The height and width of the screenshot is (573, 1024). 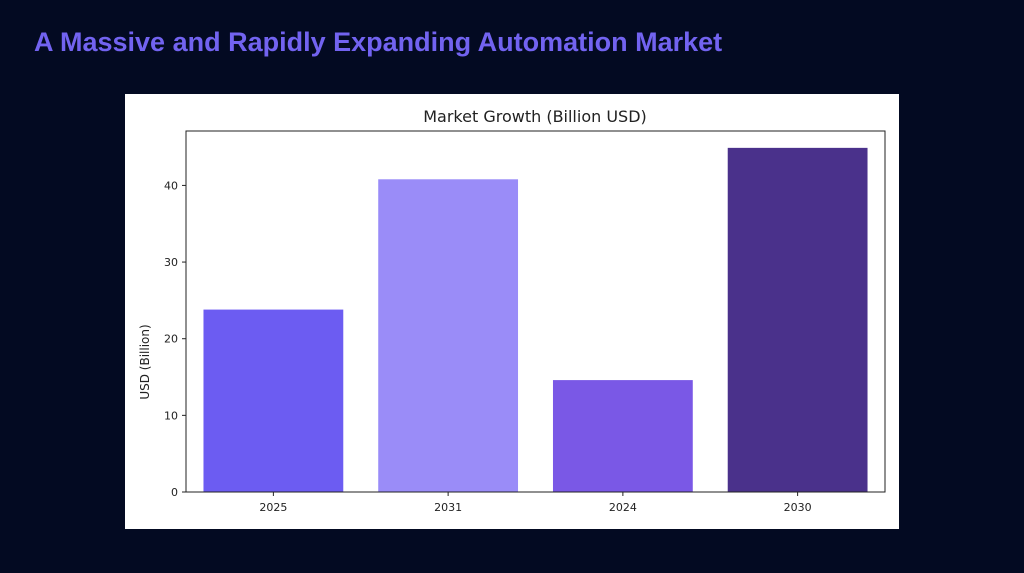 What do you see at coordinates (535, 116) in the screenshot?
I see `chart-title: Market Growth (Billion USD)` at bounding box center [535, 116].